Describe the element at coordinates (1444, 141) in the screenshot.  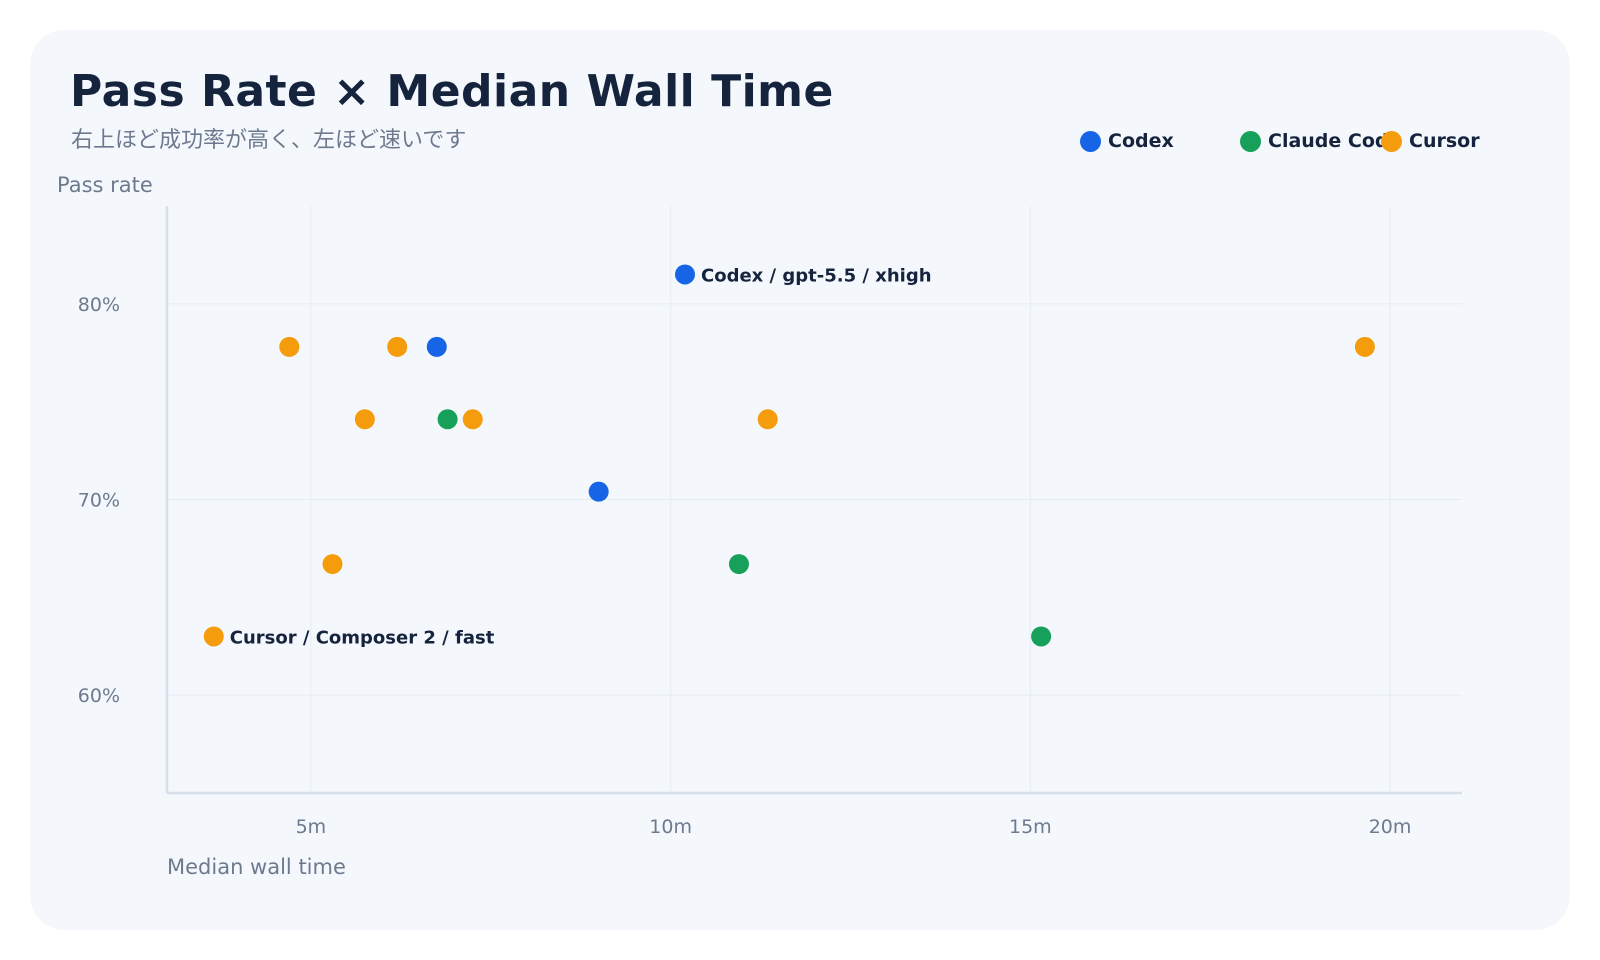
I see `legend-label-cursor: Cursor` at that location.